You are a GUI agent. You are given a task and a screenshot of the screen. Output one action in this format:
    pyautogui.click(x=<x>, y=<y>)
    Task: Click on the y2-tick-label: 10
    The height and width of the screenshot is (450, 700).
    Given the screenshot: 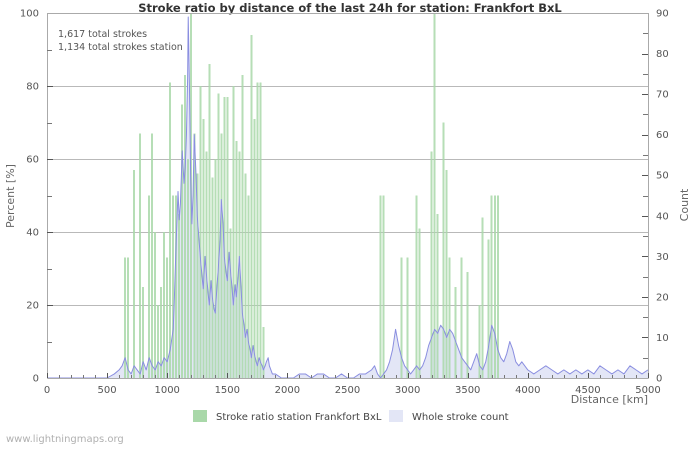 What is the action you would take?
    pyautogui.click(x=662, y=338)
    